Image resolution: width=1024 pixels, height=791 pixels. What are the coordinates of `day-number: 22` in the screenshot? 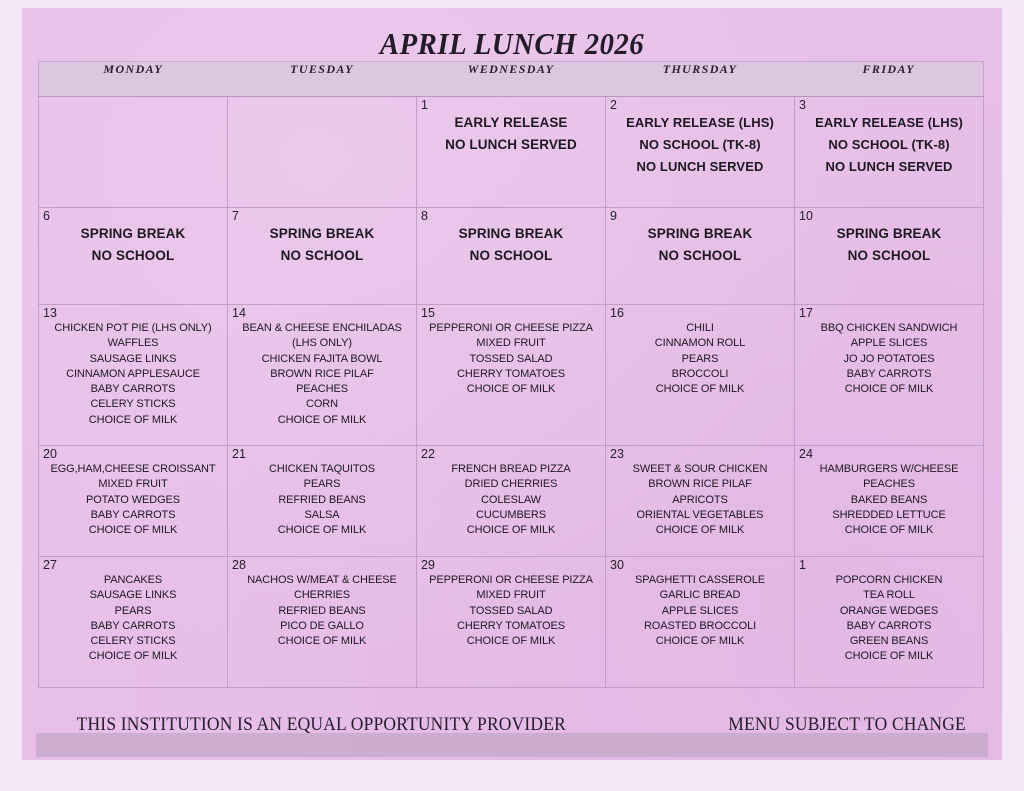 It's located at (428, 454).